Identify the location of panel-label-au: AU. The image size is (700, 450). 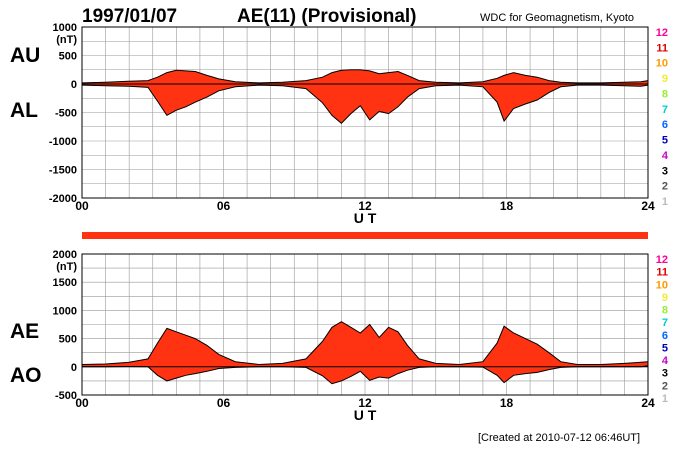
(25, 55).